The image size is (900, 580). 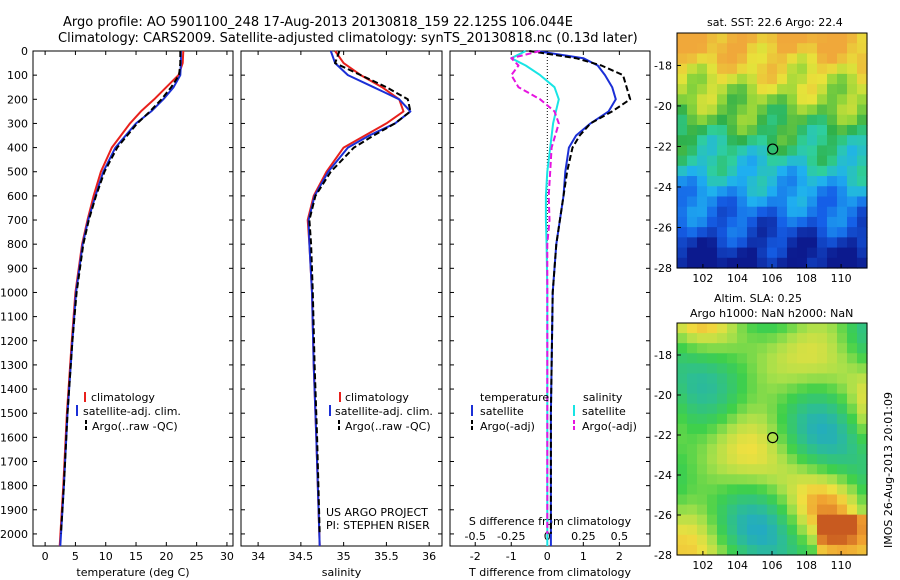 What do you see at coordinates (547, 556) in the screenshot?
I see `x-tick-label: 0` at bounding box center [547, 556].